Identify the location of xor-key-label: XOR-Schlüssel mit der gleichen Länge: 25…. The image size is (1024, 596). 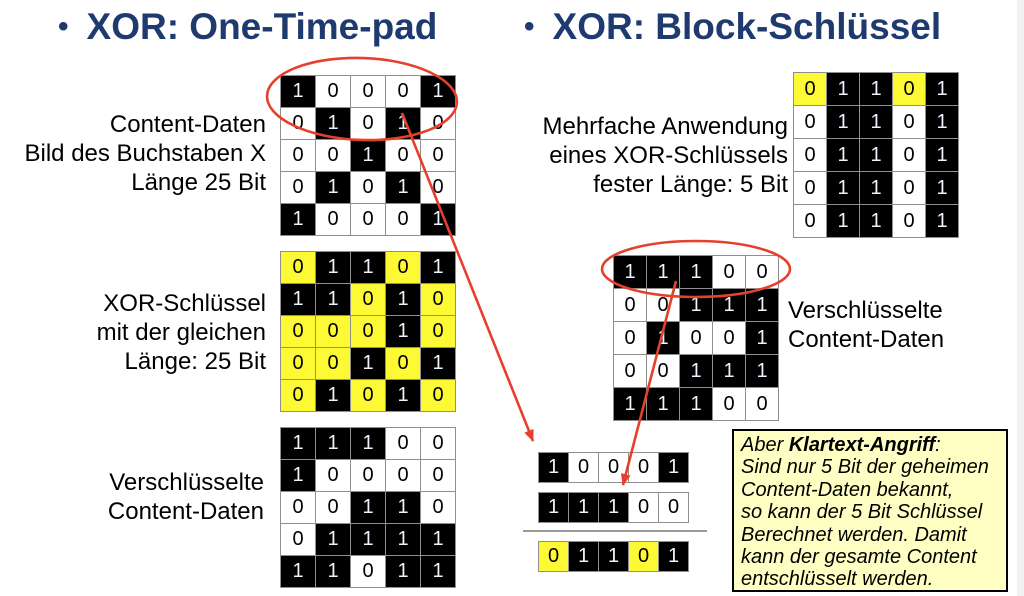
(133, 332).